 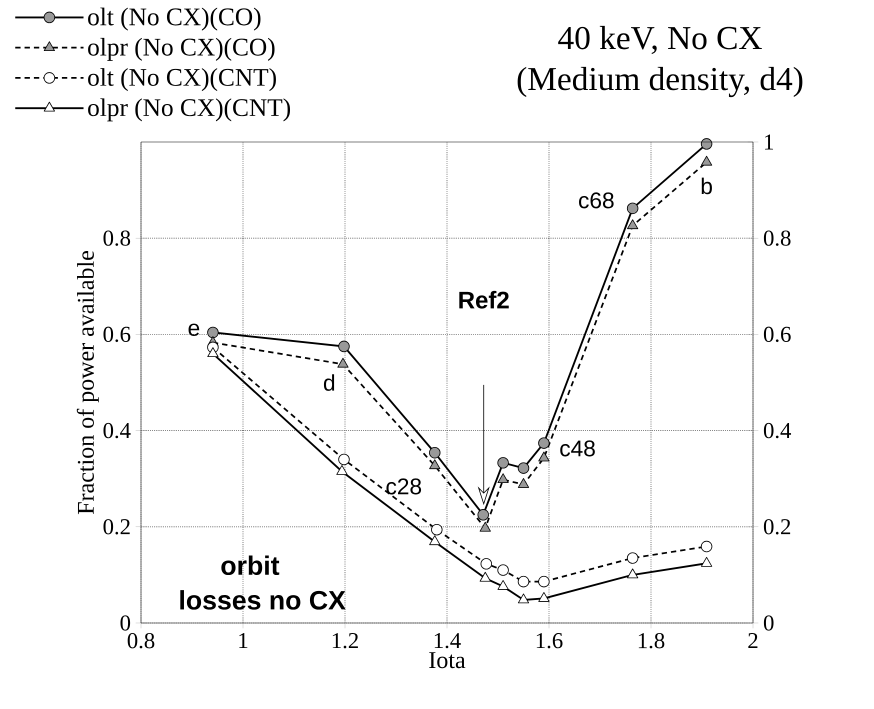 What do you see at coordinates (116, 334) in the screenshot?
I see `y-tick-label: 0.6` at bounding box center [116, 334].